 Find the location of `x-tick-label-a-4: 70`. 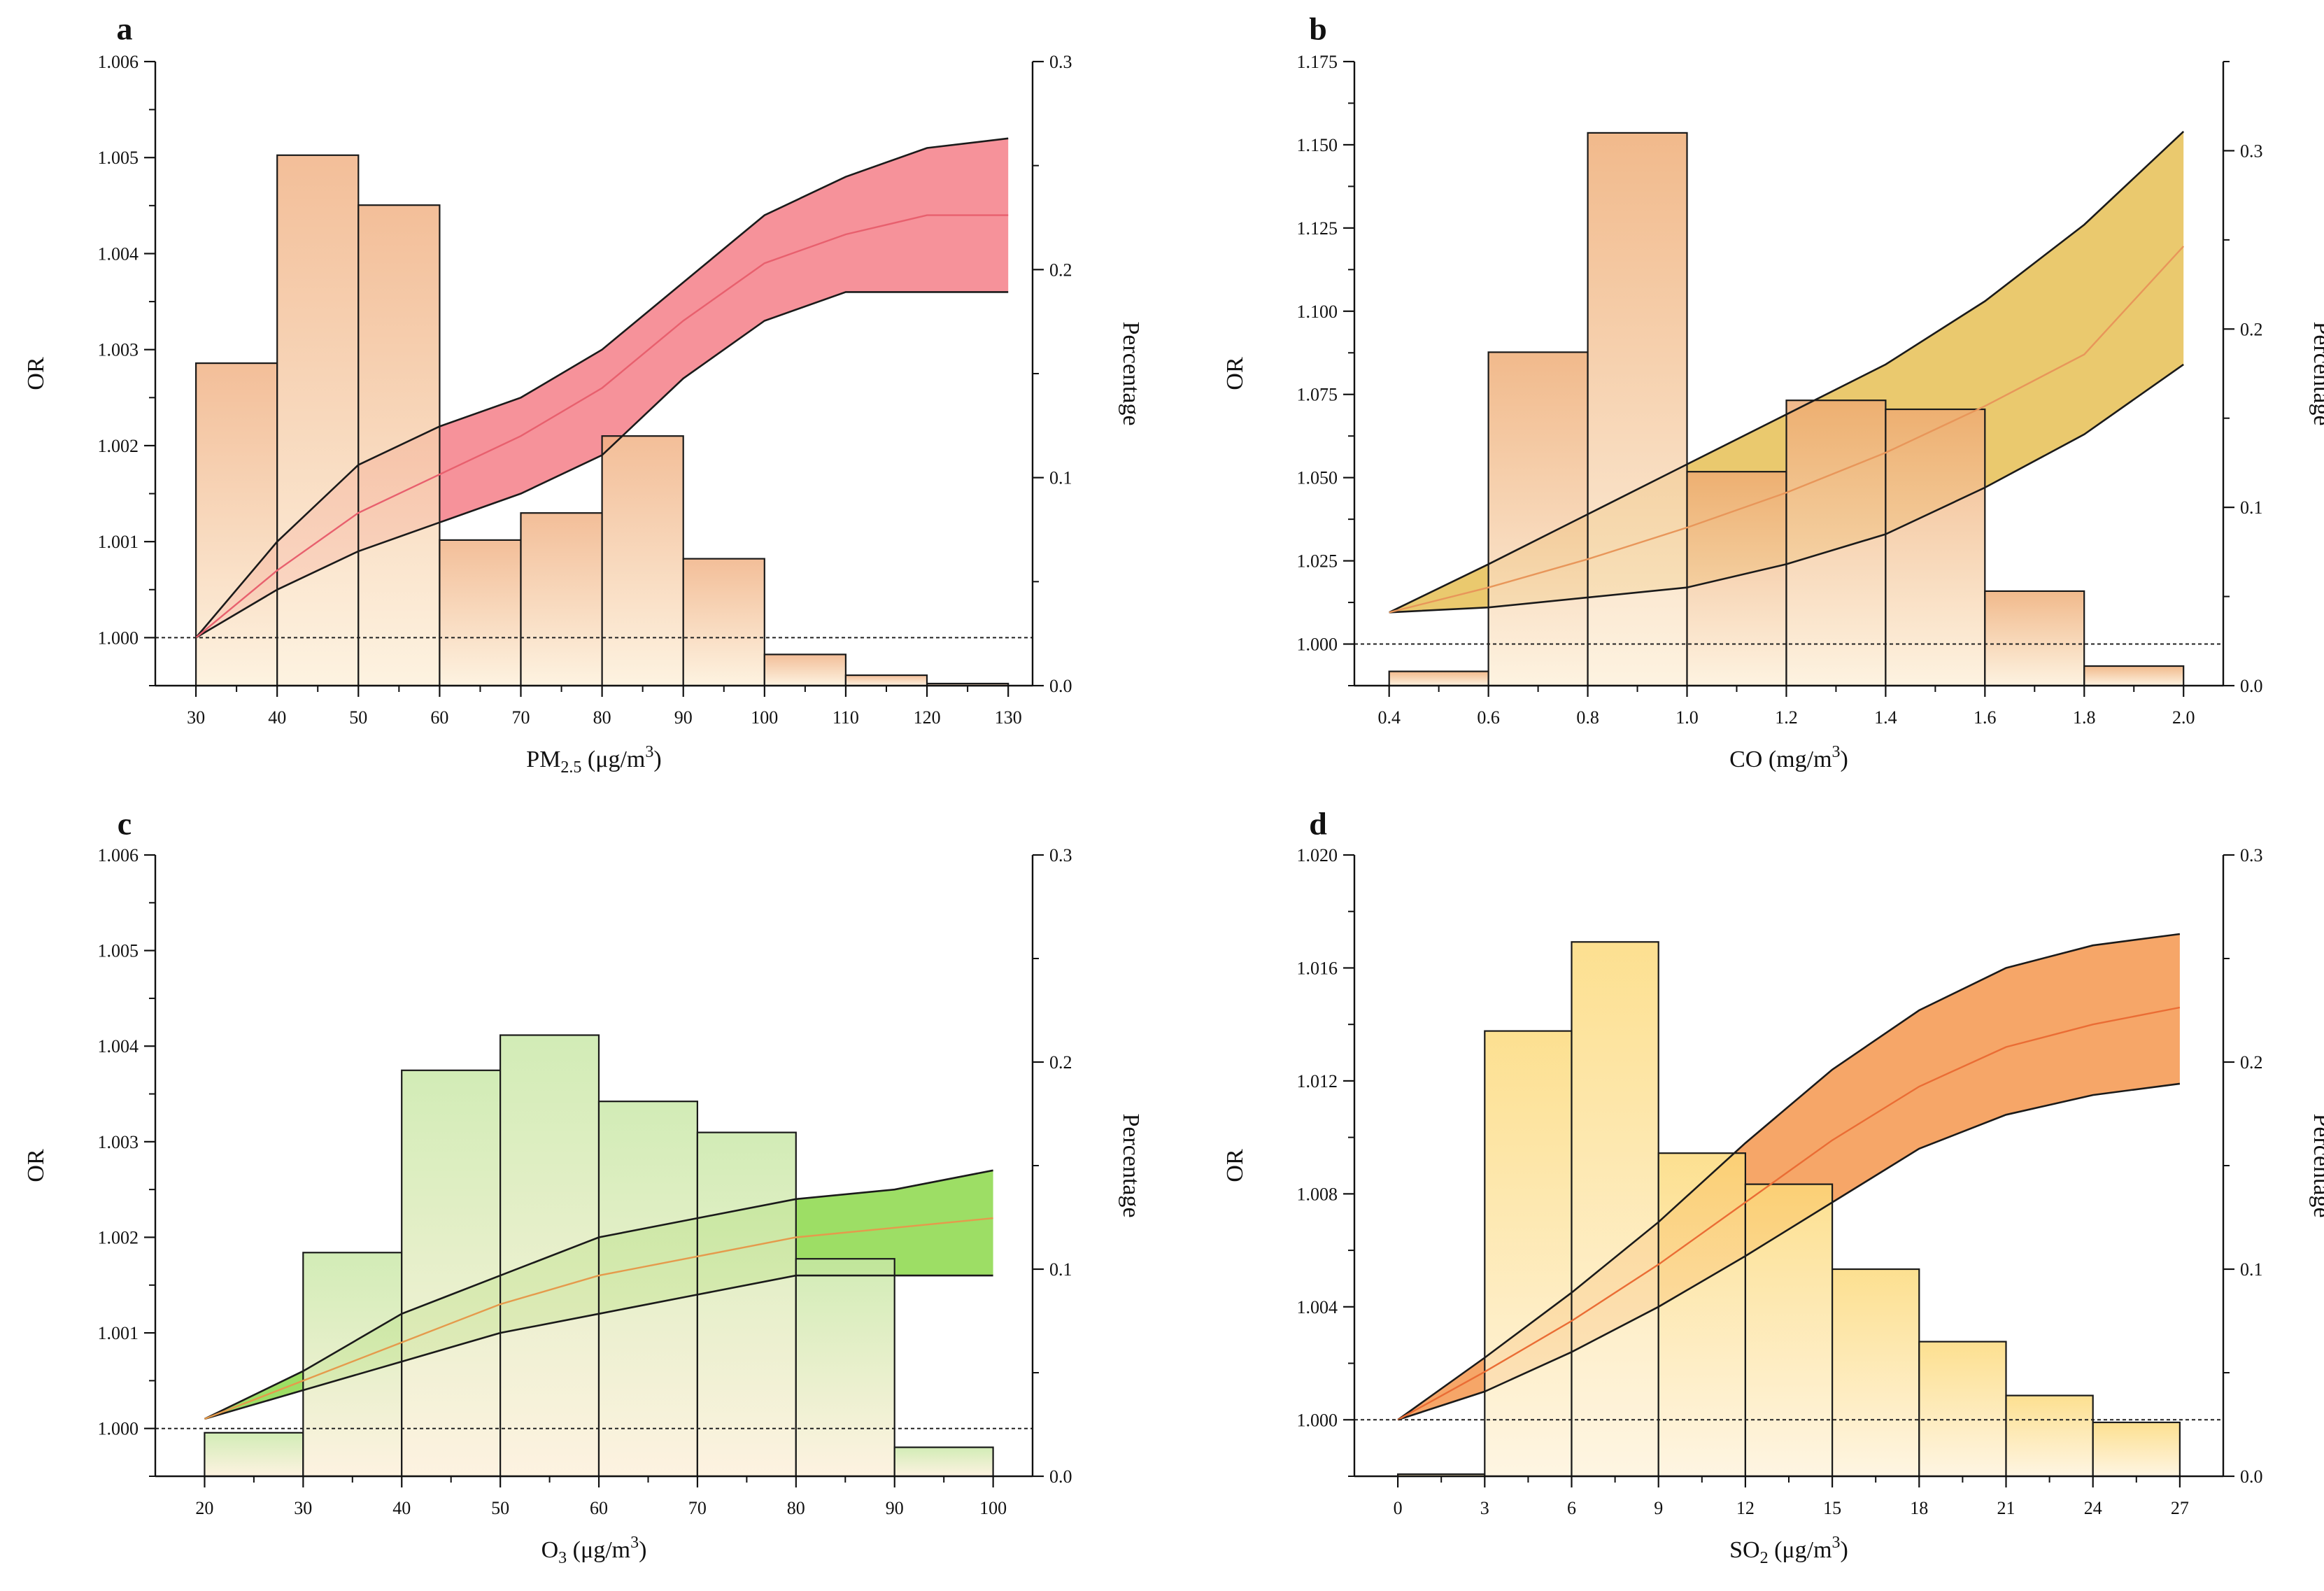

x-tick-label-a-4: 70 is located at coordinates (521, 717).